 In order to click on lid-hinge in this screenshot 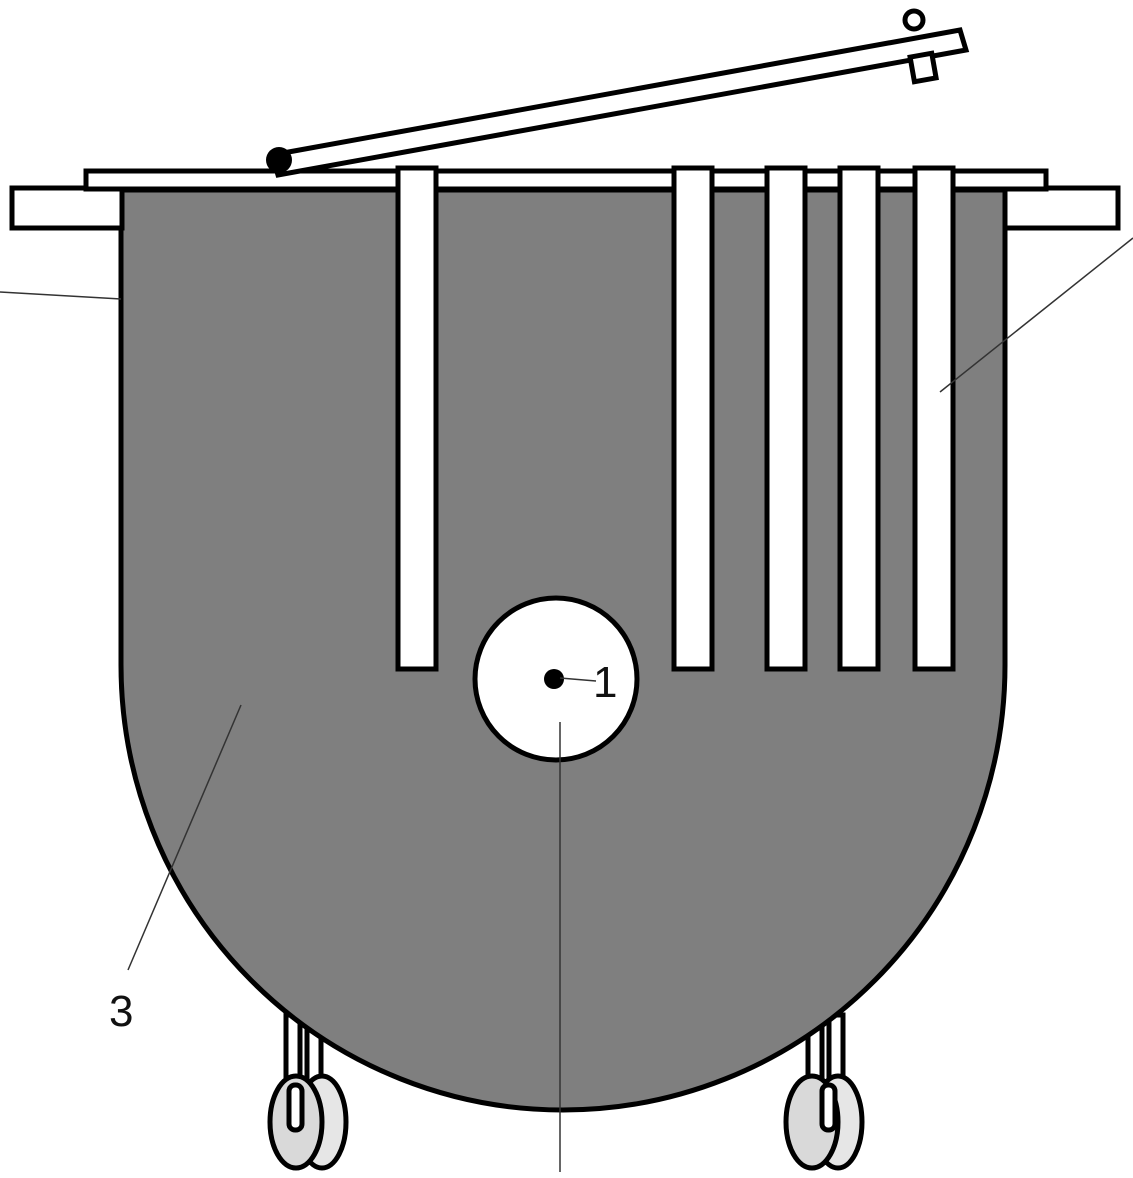, I will do `click(279, 160)`.